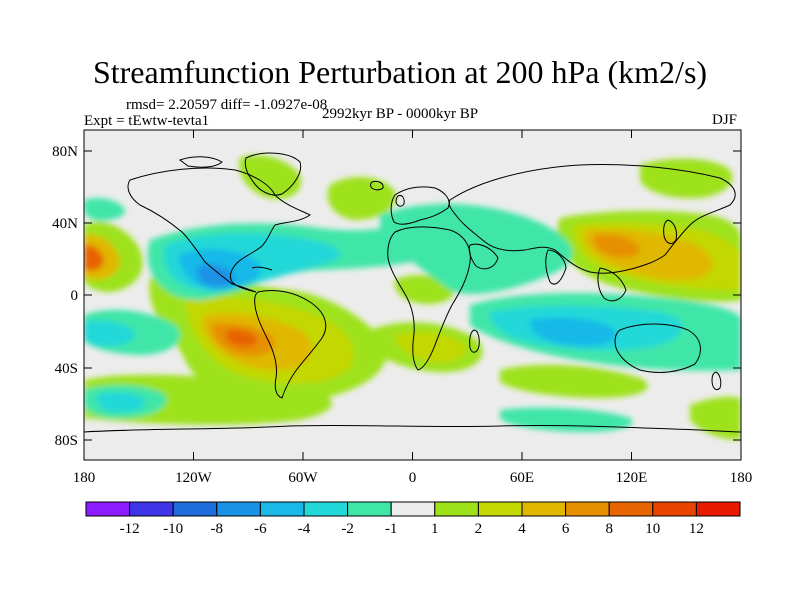 The height and width of the screenshot is (600, 800). I want to click on colorbar, so click(413, 509).